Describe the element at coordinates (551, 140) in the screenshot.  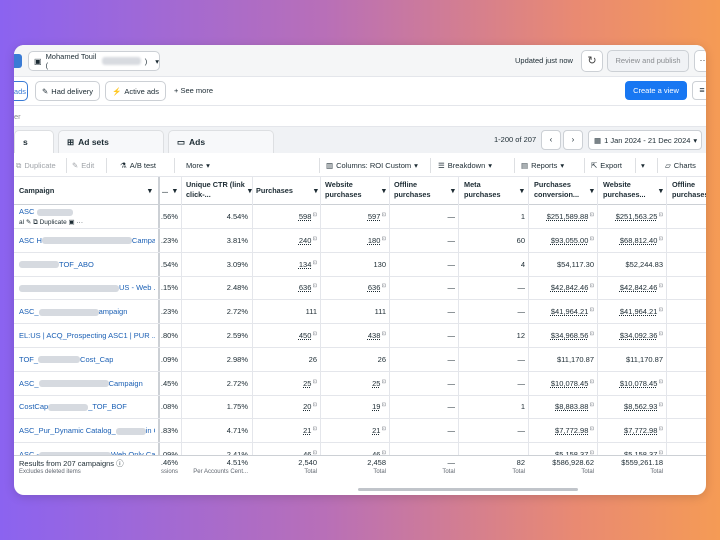
I see `prev-page-button: ‹` at that location.